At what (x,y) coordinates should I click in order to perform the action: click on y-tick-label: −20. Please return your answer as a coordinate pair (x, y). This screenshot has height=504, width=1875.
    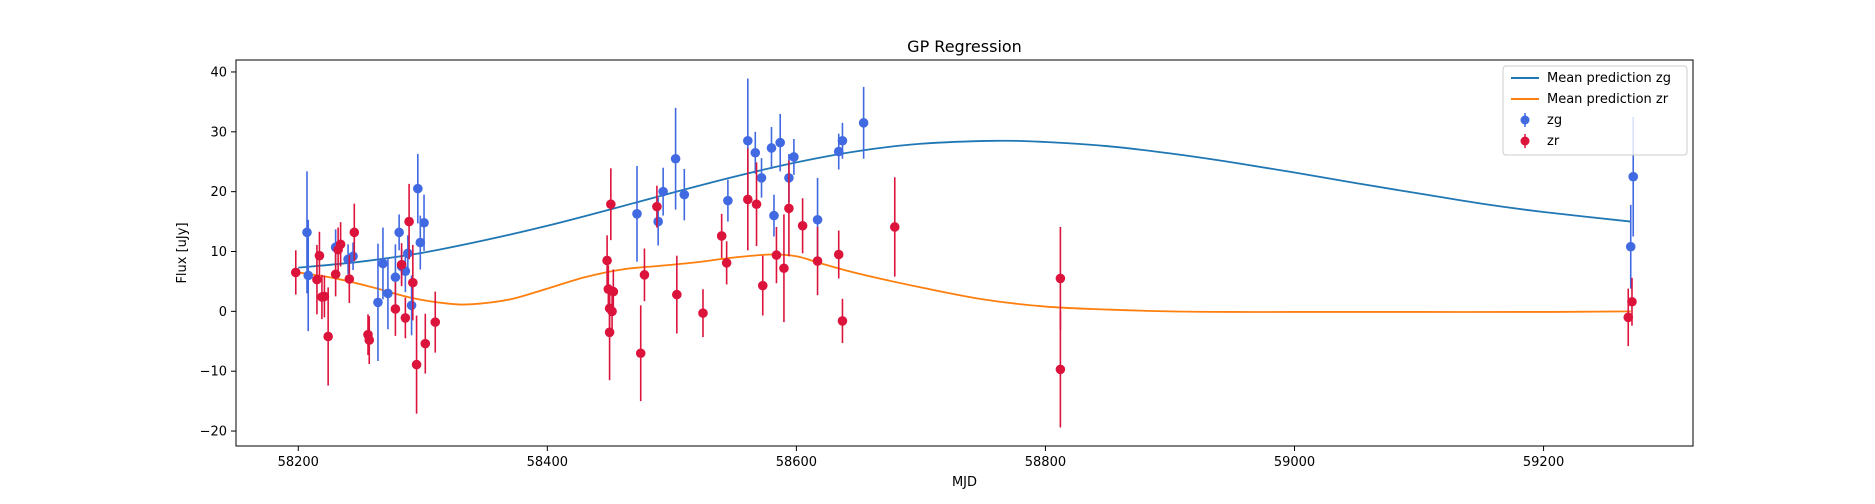
    Looking at the image, I should click on (213, 432).